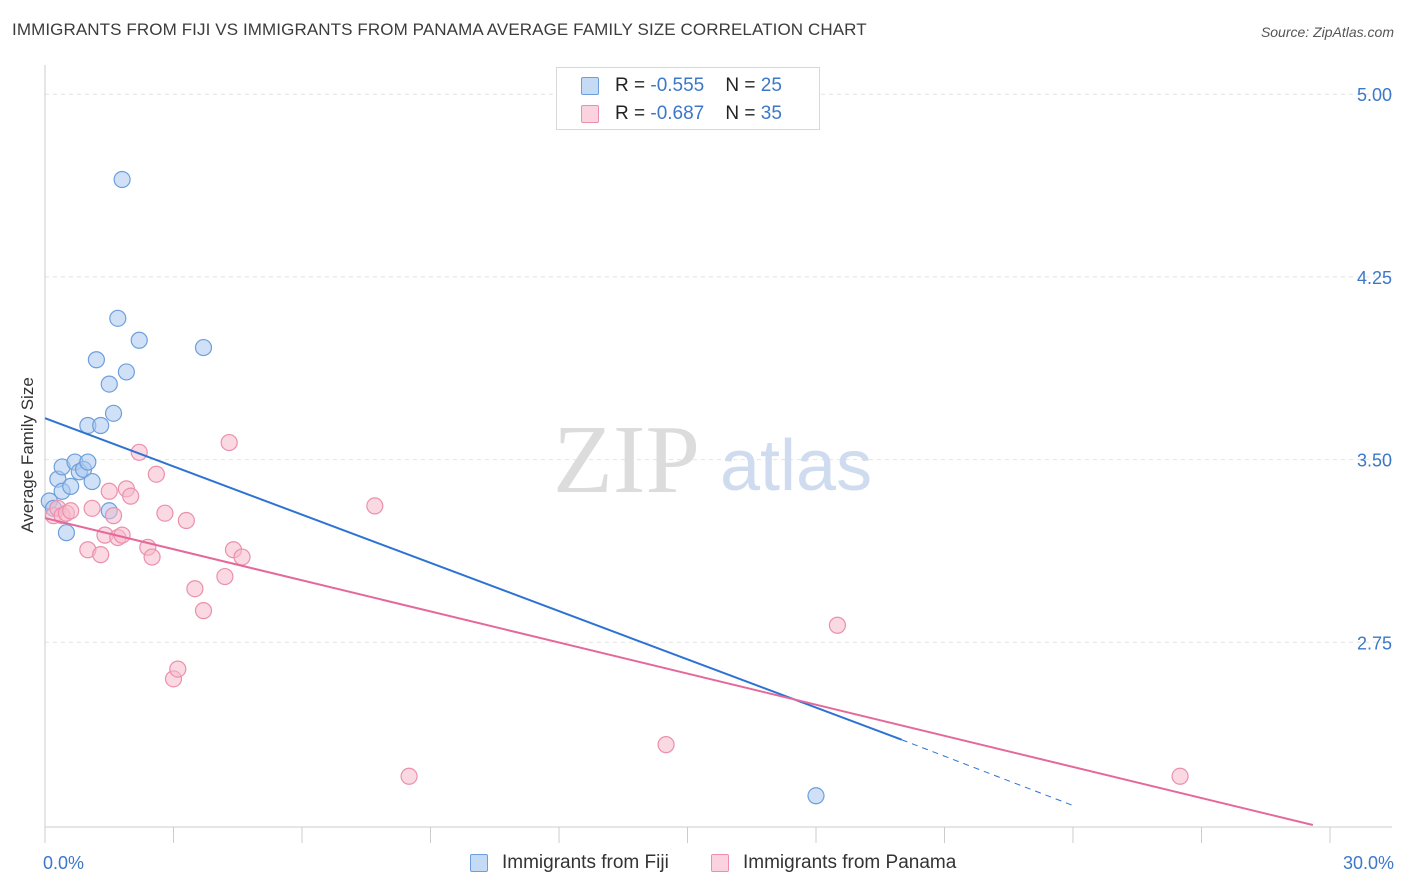 This screenshot has height=892, width=1406. I want to click on legend-item-fiji: Immigrants from Fiji, so click(569, 863).